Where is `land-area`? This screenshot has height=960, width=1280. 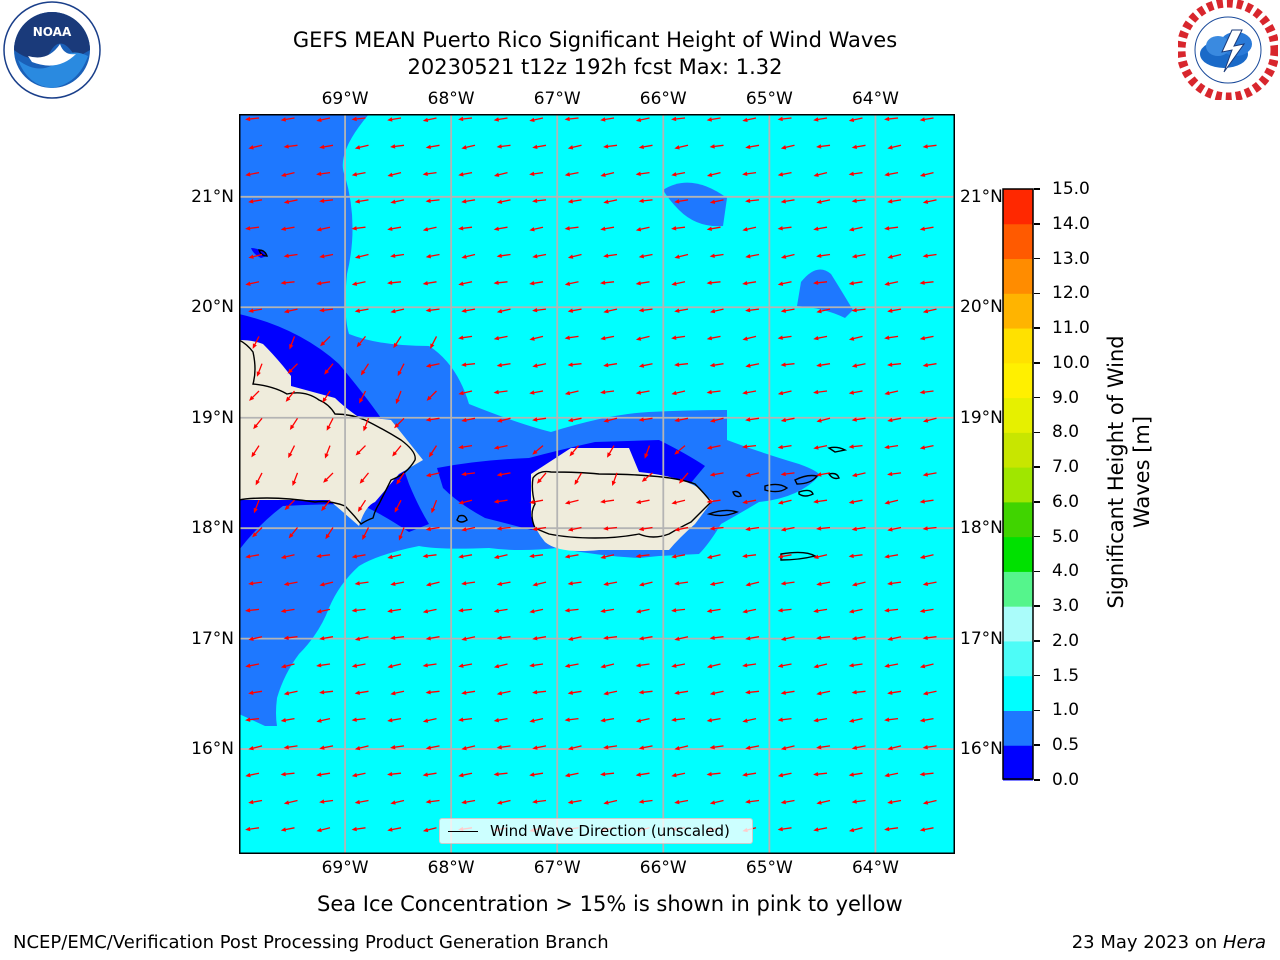 land-area is located at coordinates (476, 445).